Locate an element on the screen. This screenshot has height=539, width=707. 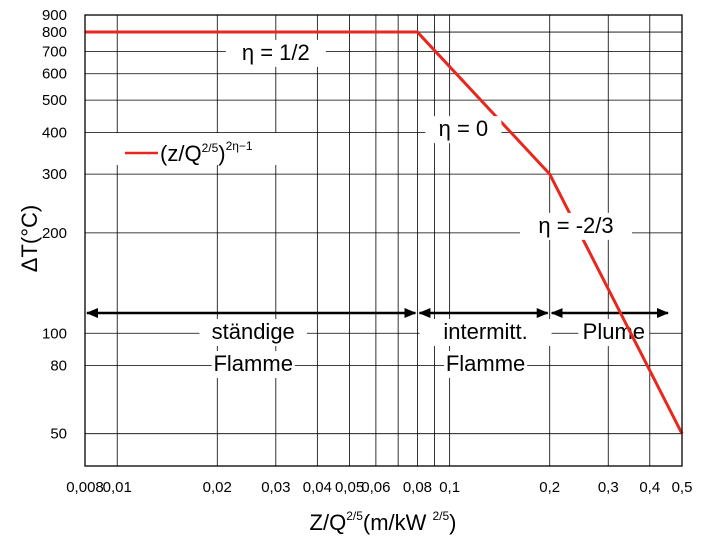
eta-annotation: η = 0 is located at coordinates (464, 128).